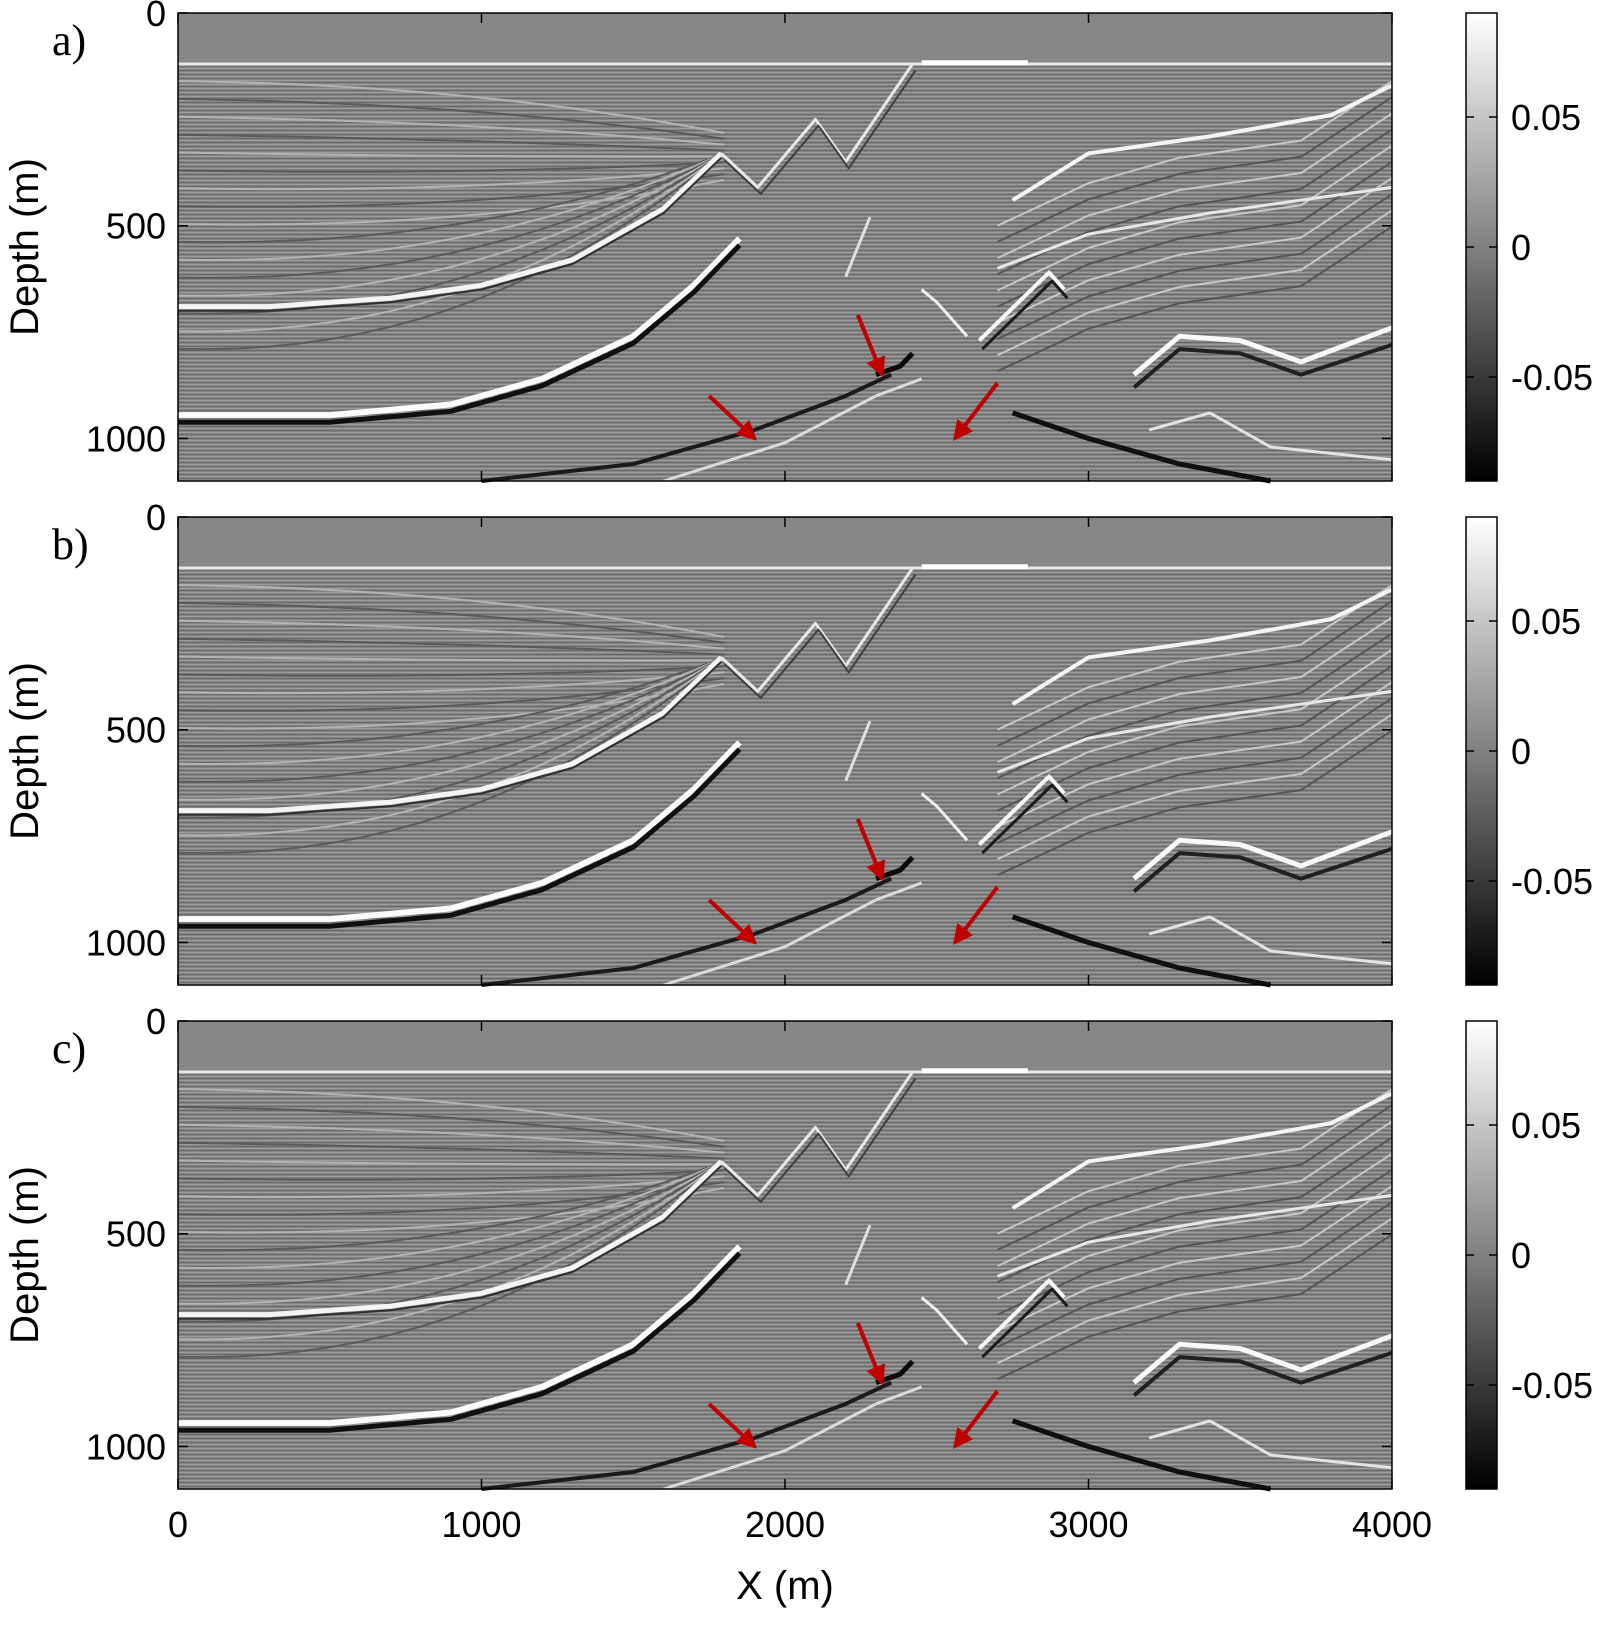  What do you see at coordinates (156, 1021) in the screenshot?
I see `y-tick-label: 0` at bounding box center [156, 1021].